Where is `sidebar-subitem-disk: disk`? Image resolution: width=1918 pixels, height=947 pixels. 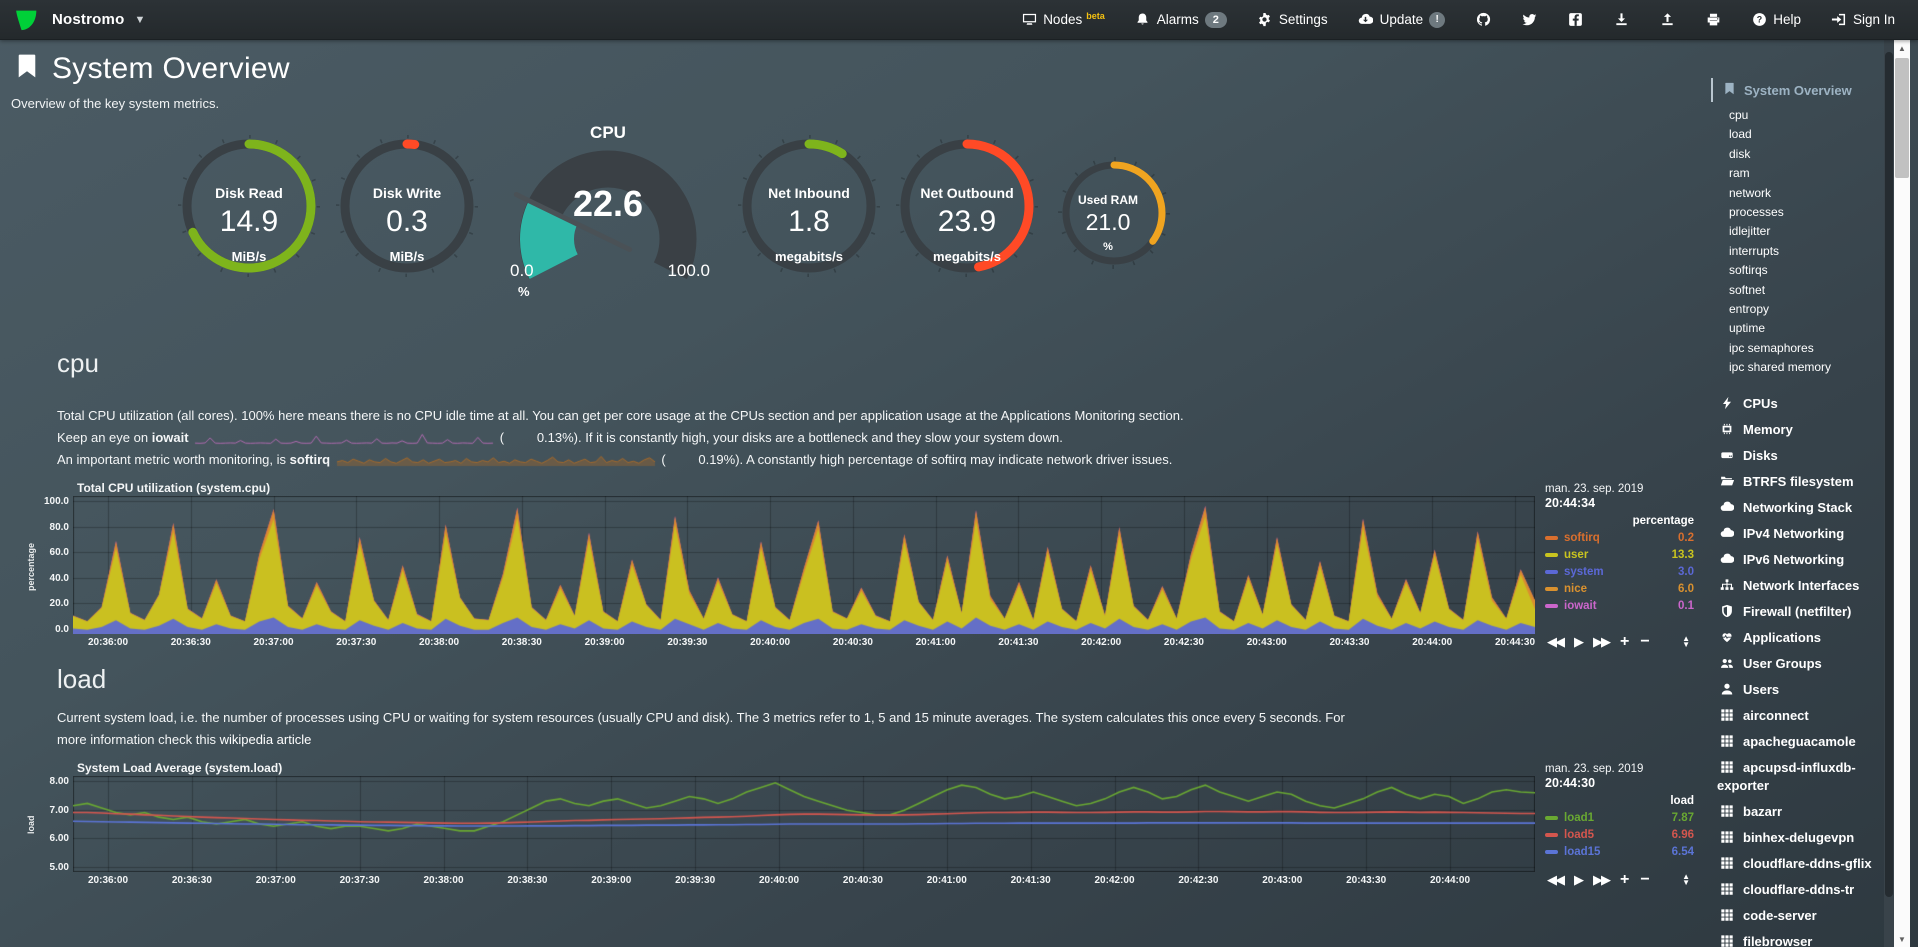
sidebar-subitem-disk: disk is located at coordinates (1740, 153).